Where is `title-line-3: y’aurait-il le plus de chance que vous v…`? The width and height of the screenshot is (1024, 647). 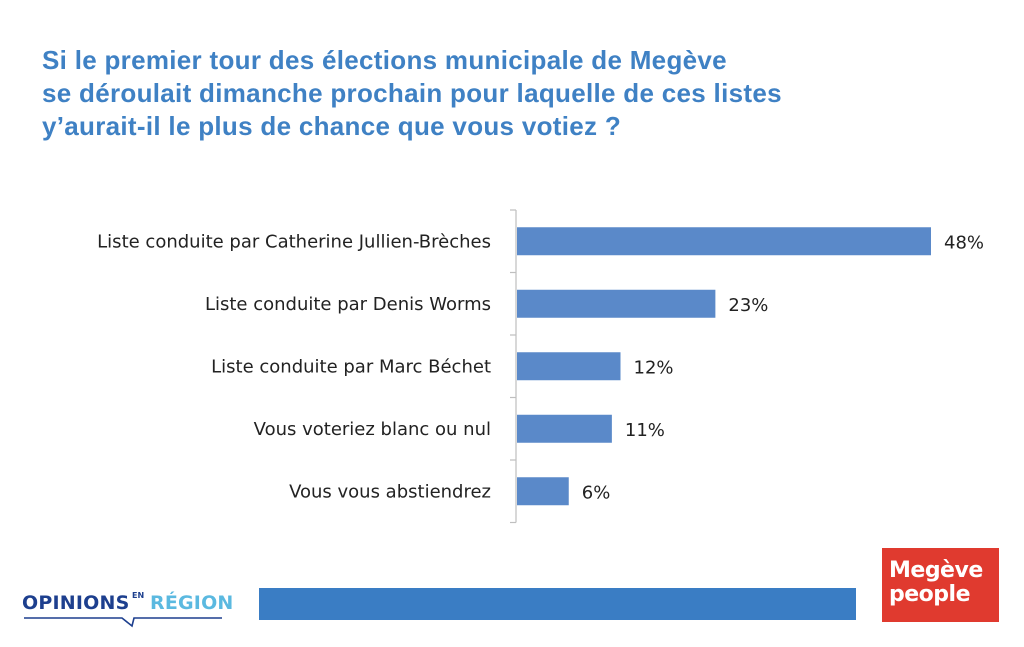
title-line-3: y’aurait-il le plus de chance que vous v… is located at coordinates (332, 126).